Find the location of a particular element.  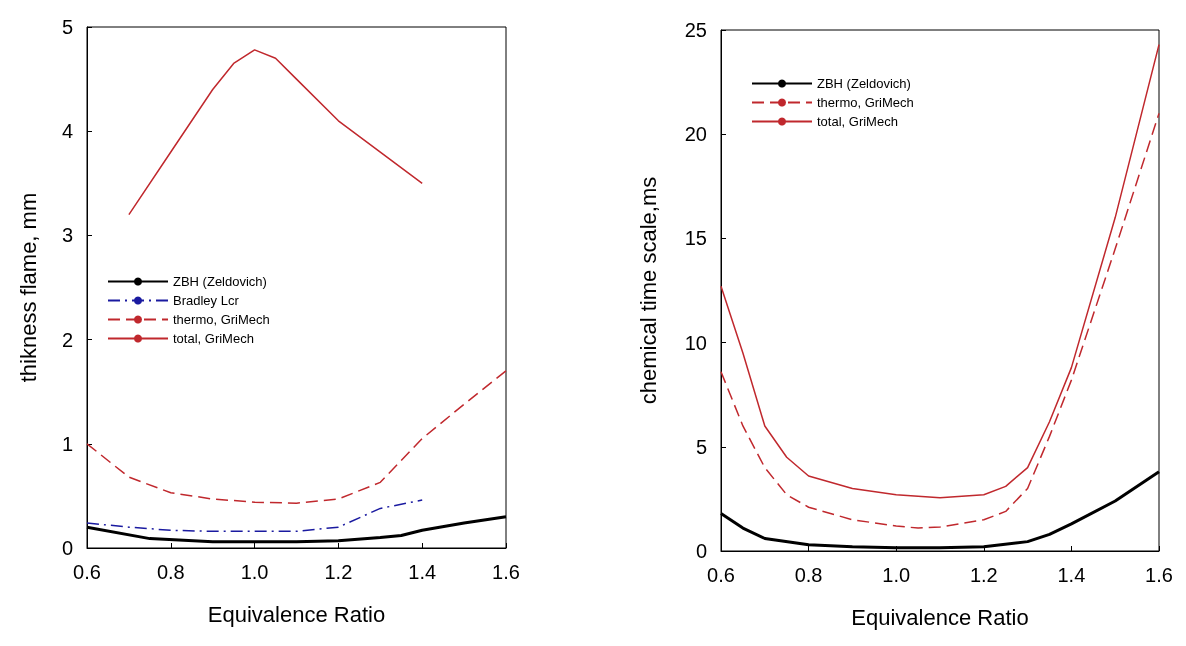

y-tick-label: 3 is located at coordinates (67, 235).